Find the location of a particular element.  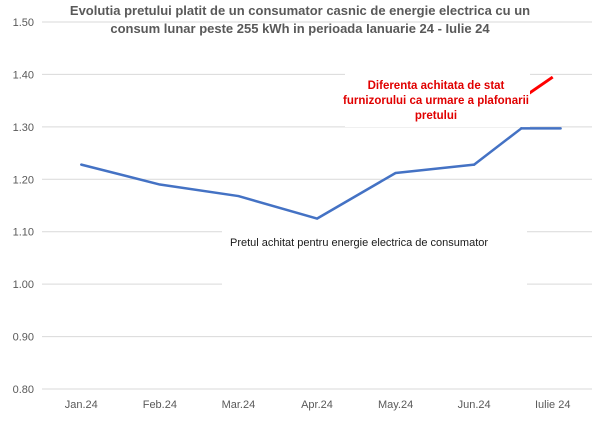

y-tick-label-1: 0.90 is located at coordinates (23, 338).